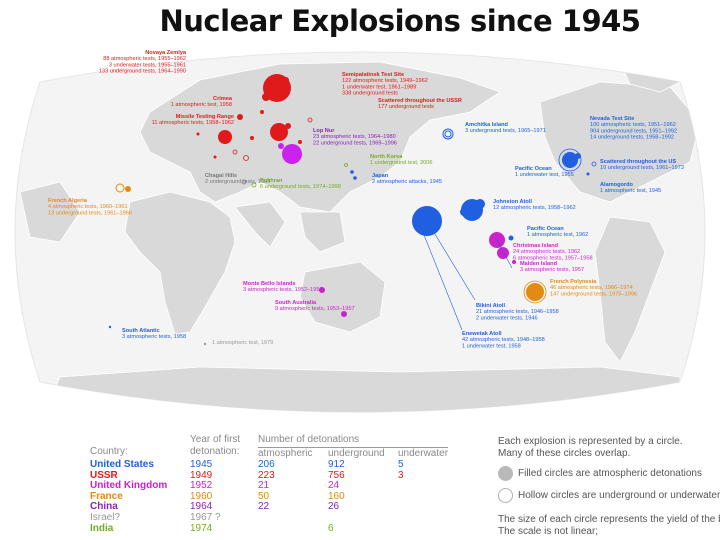 This screenshot has height=540, width=720. I want to click on legend-header-underwater: underwater, so click(423, 453).